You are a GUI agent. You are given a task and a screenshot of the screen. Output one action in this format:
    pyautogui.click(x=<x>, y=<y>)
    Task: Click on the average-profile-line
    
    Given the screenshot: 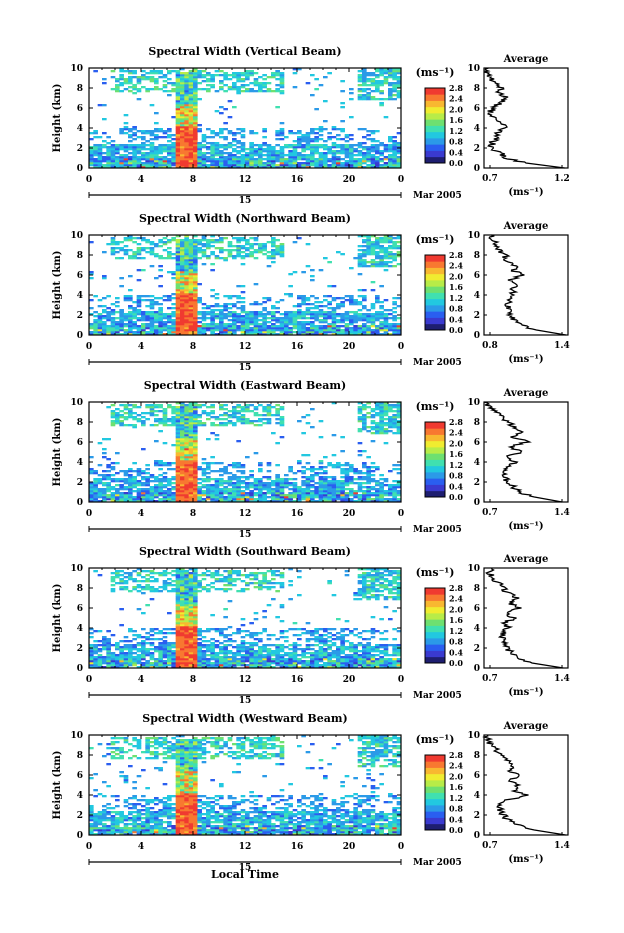 What is the action you would take?
    pyautogui.click(x=523, y=452)
    